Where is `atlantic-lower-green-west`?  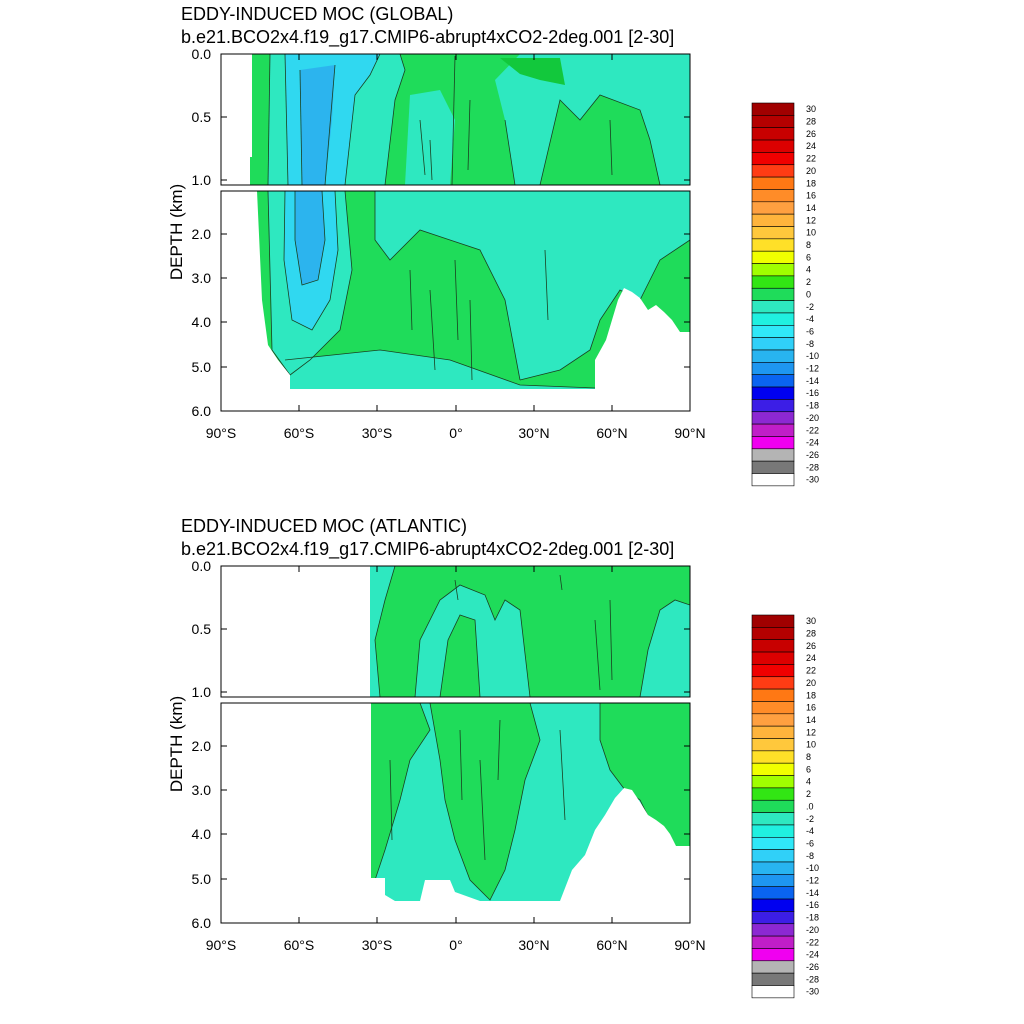
atlantic-lower-green-west is located at coordinates (400, 791).